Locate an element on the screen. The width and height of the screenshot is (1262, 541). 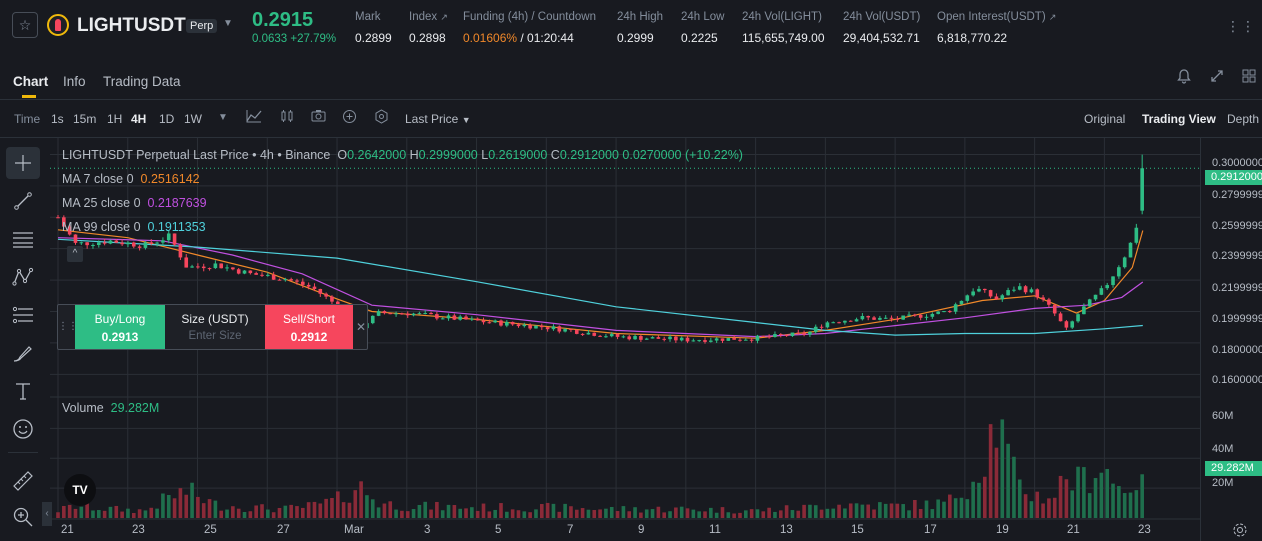
ruler-icon is located at coordinates (23, 481).